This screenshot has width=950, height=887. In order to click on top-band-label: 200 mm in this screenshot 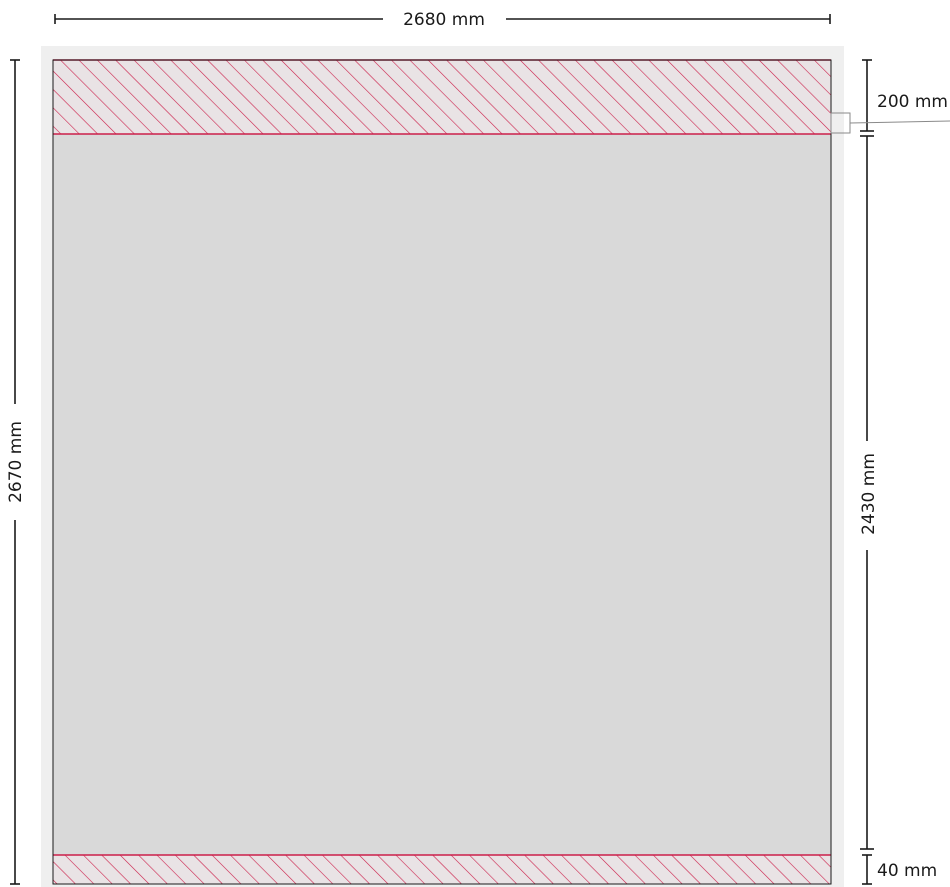, I will do `click(912, 102)`.